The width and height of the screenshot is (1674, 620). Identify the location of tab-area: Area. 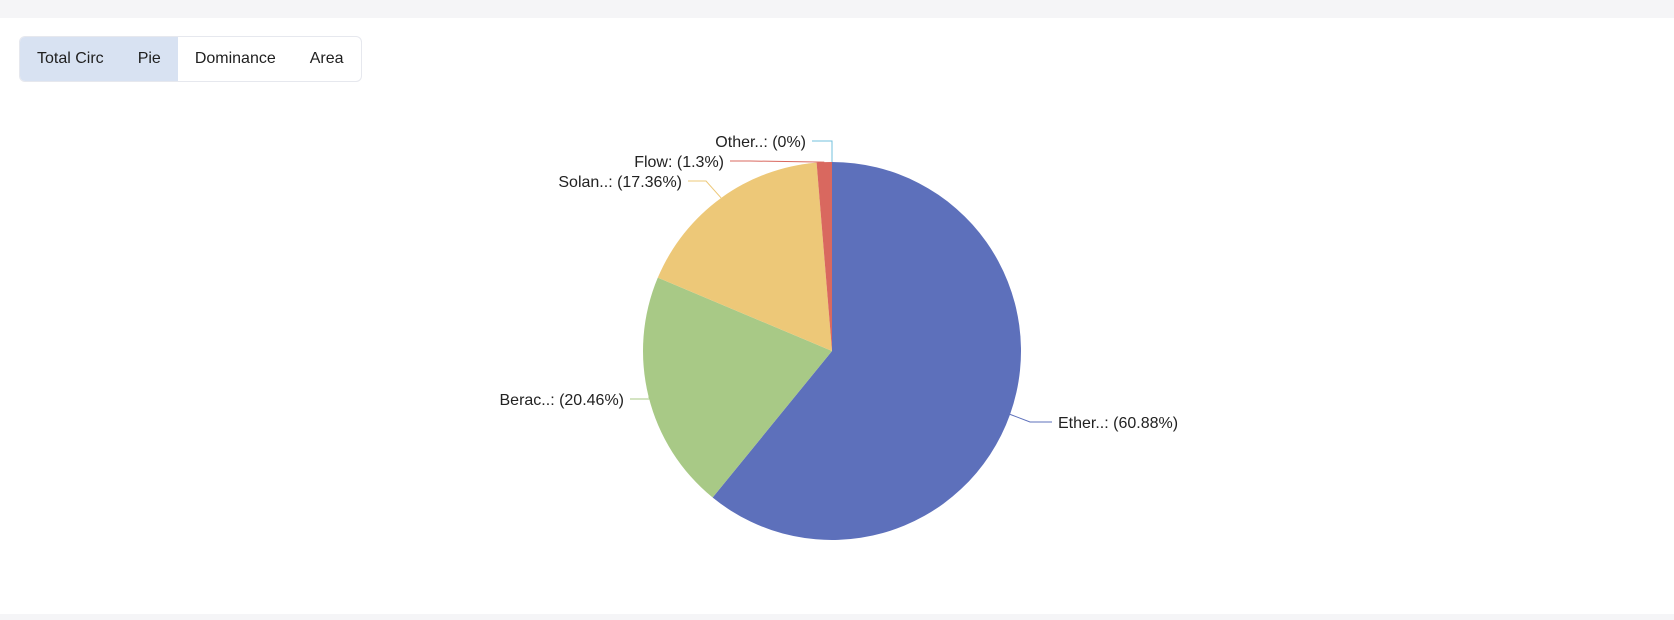
(326, 58).